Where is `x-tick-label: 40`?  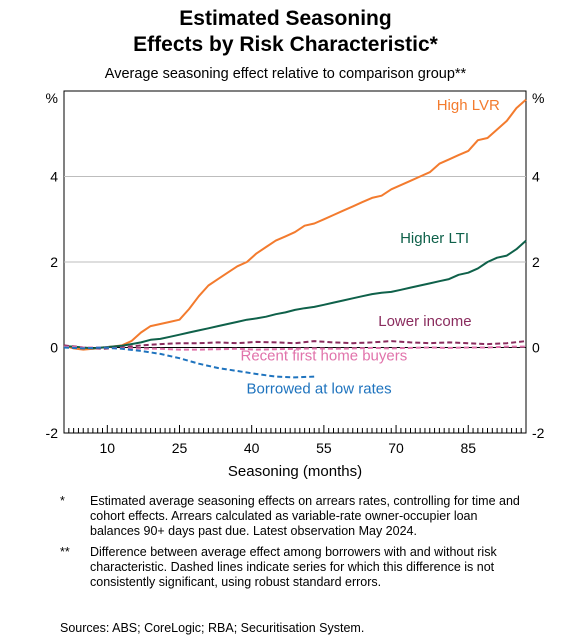
x-tick-label: 40 is located at coordinates (252, 448).